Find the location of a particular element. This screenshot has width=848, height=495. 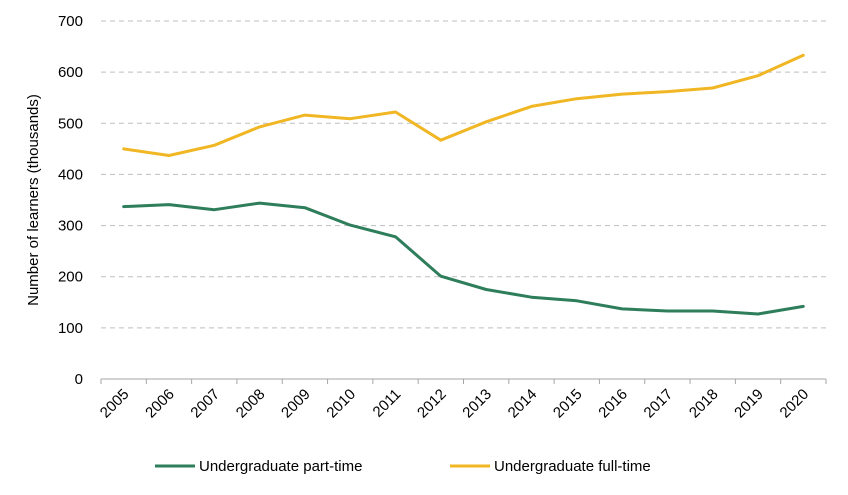

axes is located at coordinates (463, 381).